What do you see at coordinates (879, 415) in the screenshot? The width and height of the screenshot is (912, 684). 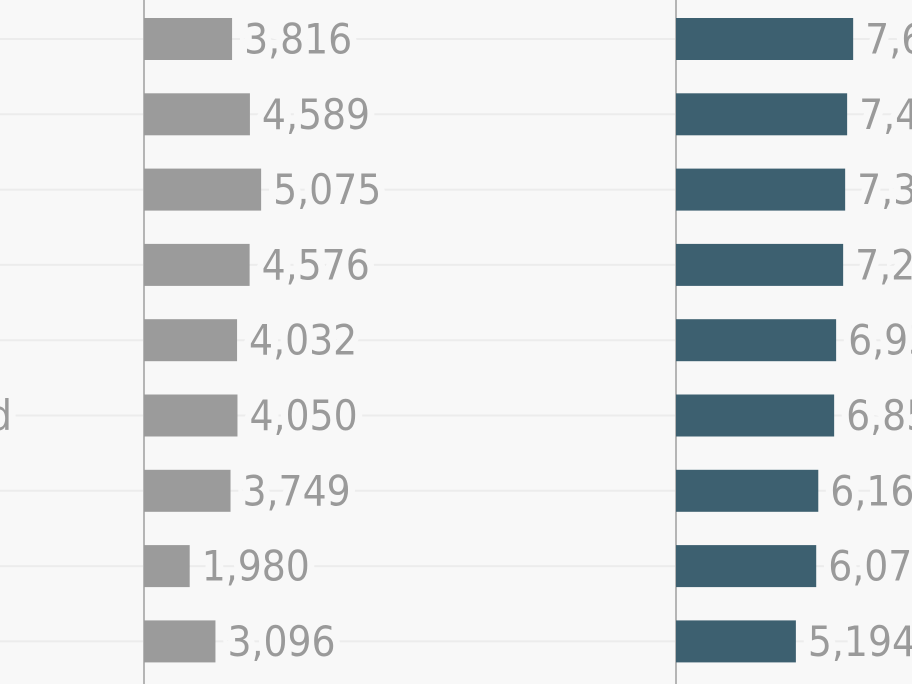 I see `value-label: 6,852` at bounding box center [879, 415].